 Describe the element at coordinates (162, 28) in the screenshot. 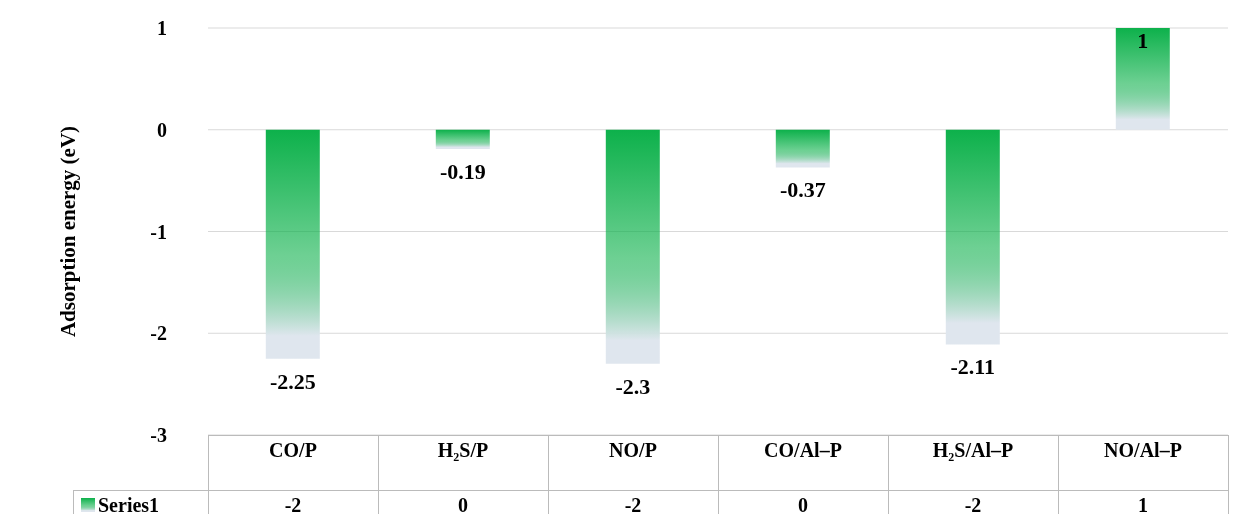

I see `y-tick-label: 1` at that location.